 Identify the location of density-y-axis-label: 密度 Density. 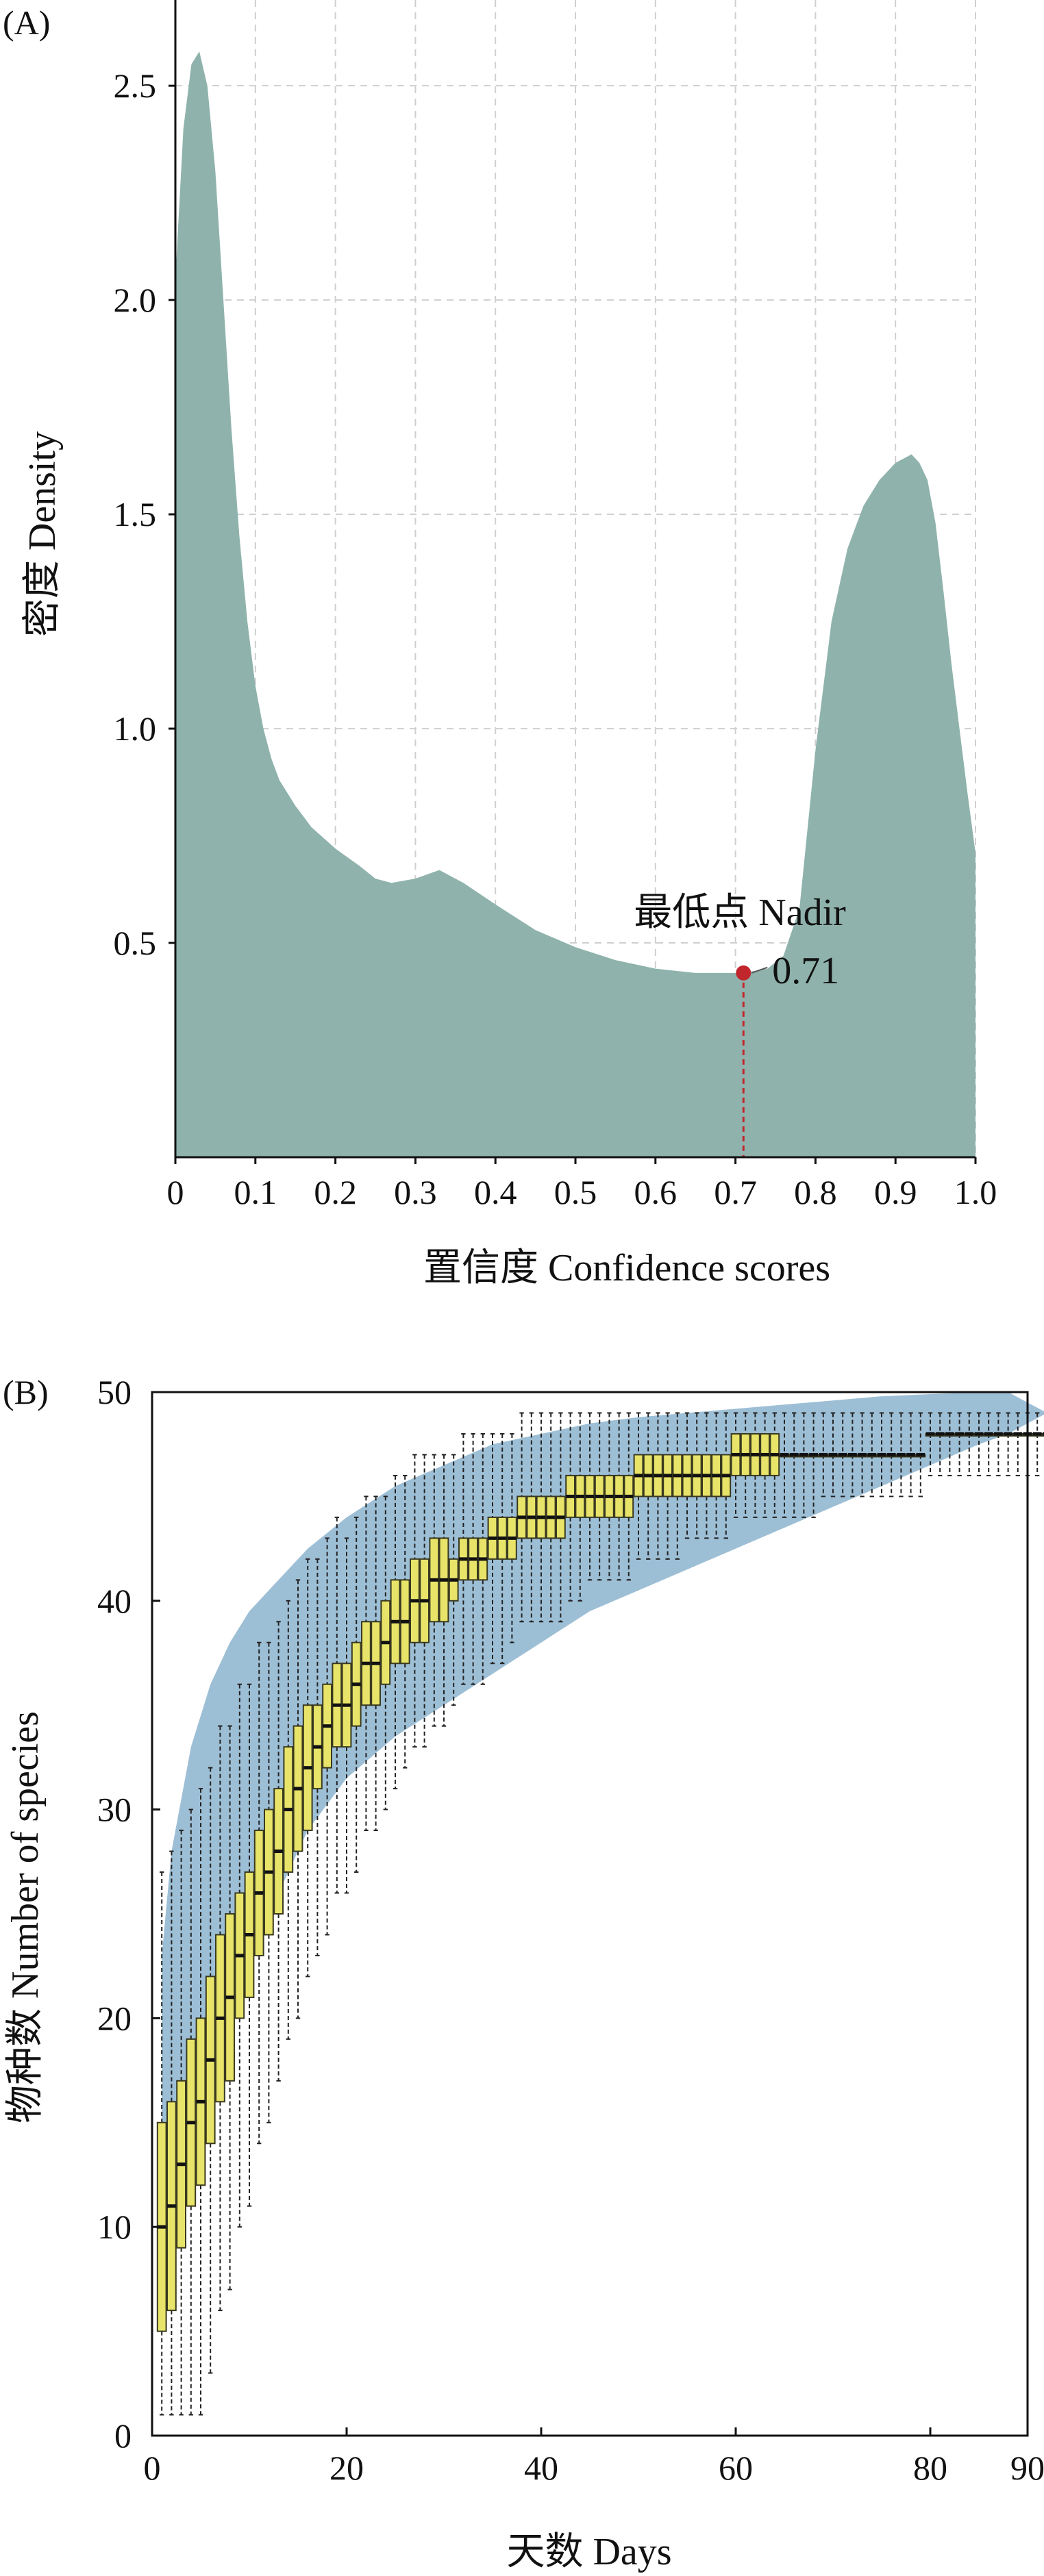
(43, 534).